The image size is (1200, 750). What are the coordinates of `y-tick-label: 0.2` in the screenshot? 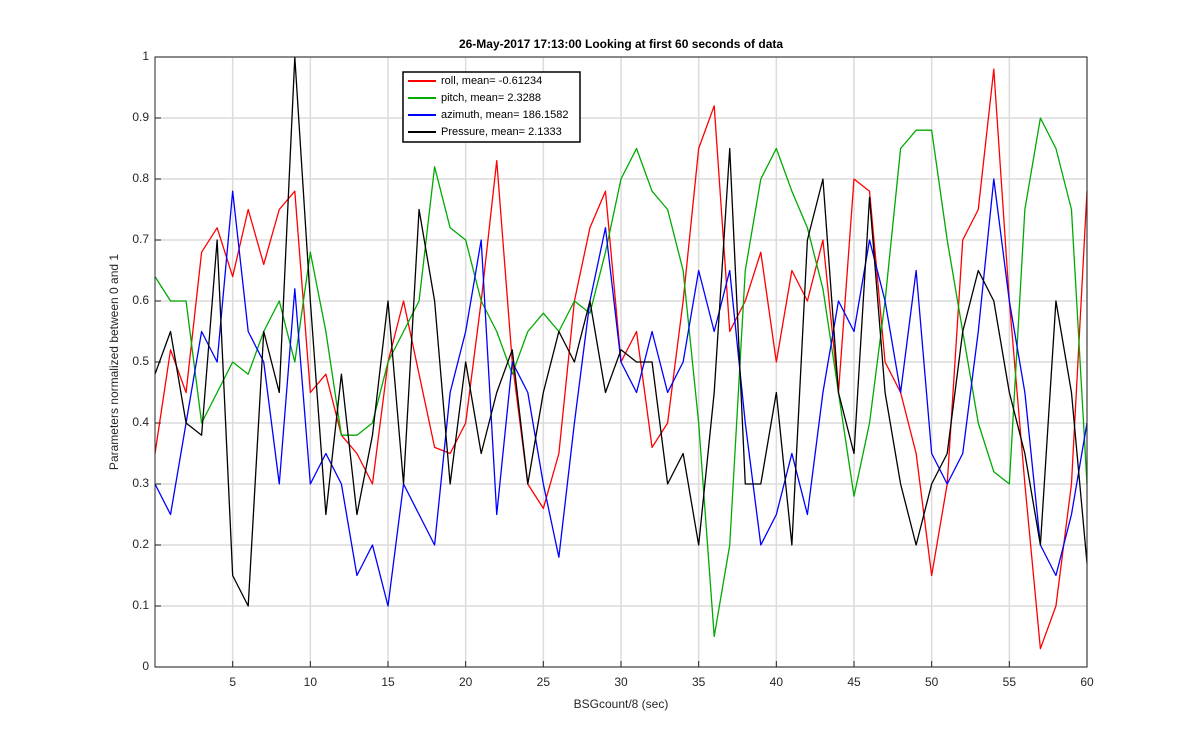 It's located at (140, 544).